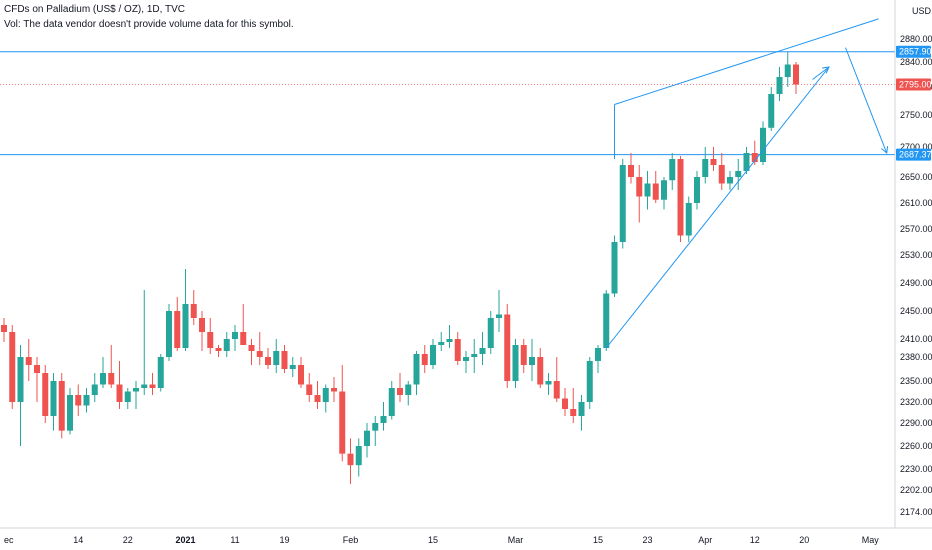  I want to click on x-tick-label: Feb, so click(351, 540).